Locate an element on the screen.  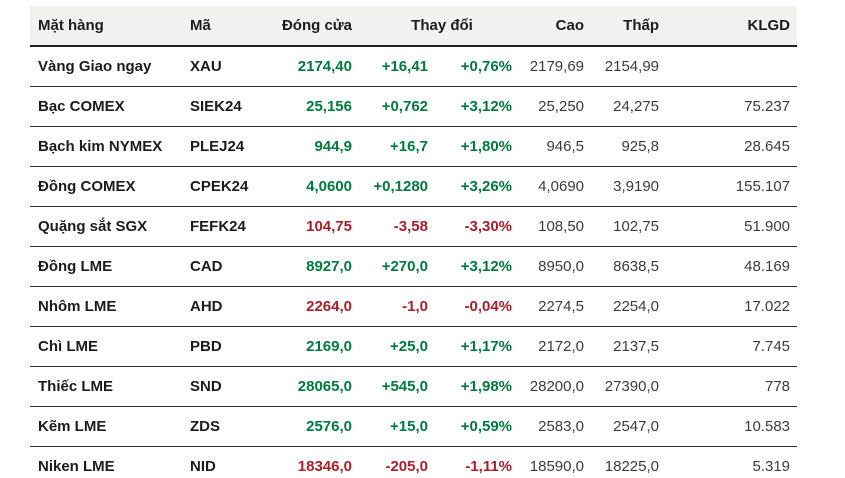
change-cell: +15,0 is located at coordinates (400, 426).